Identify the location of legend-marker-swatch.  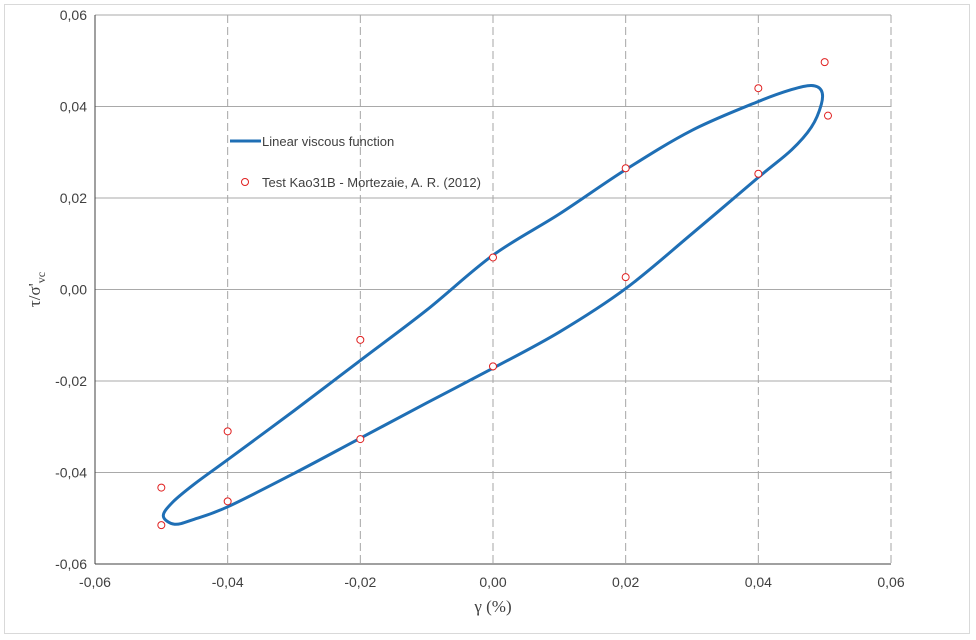
(245, 182).